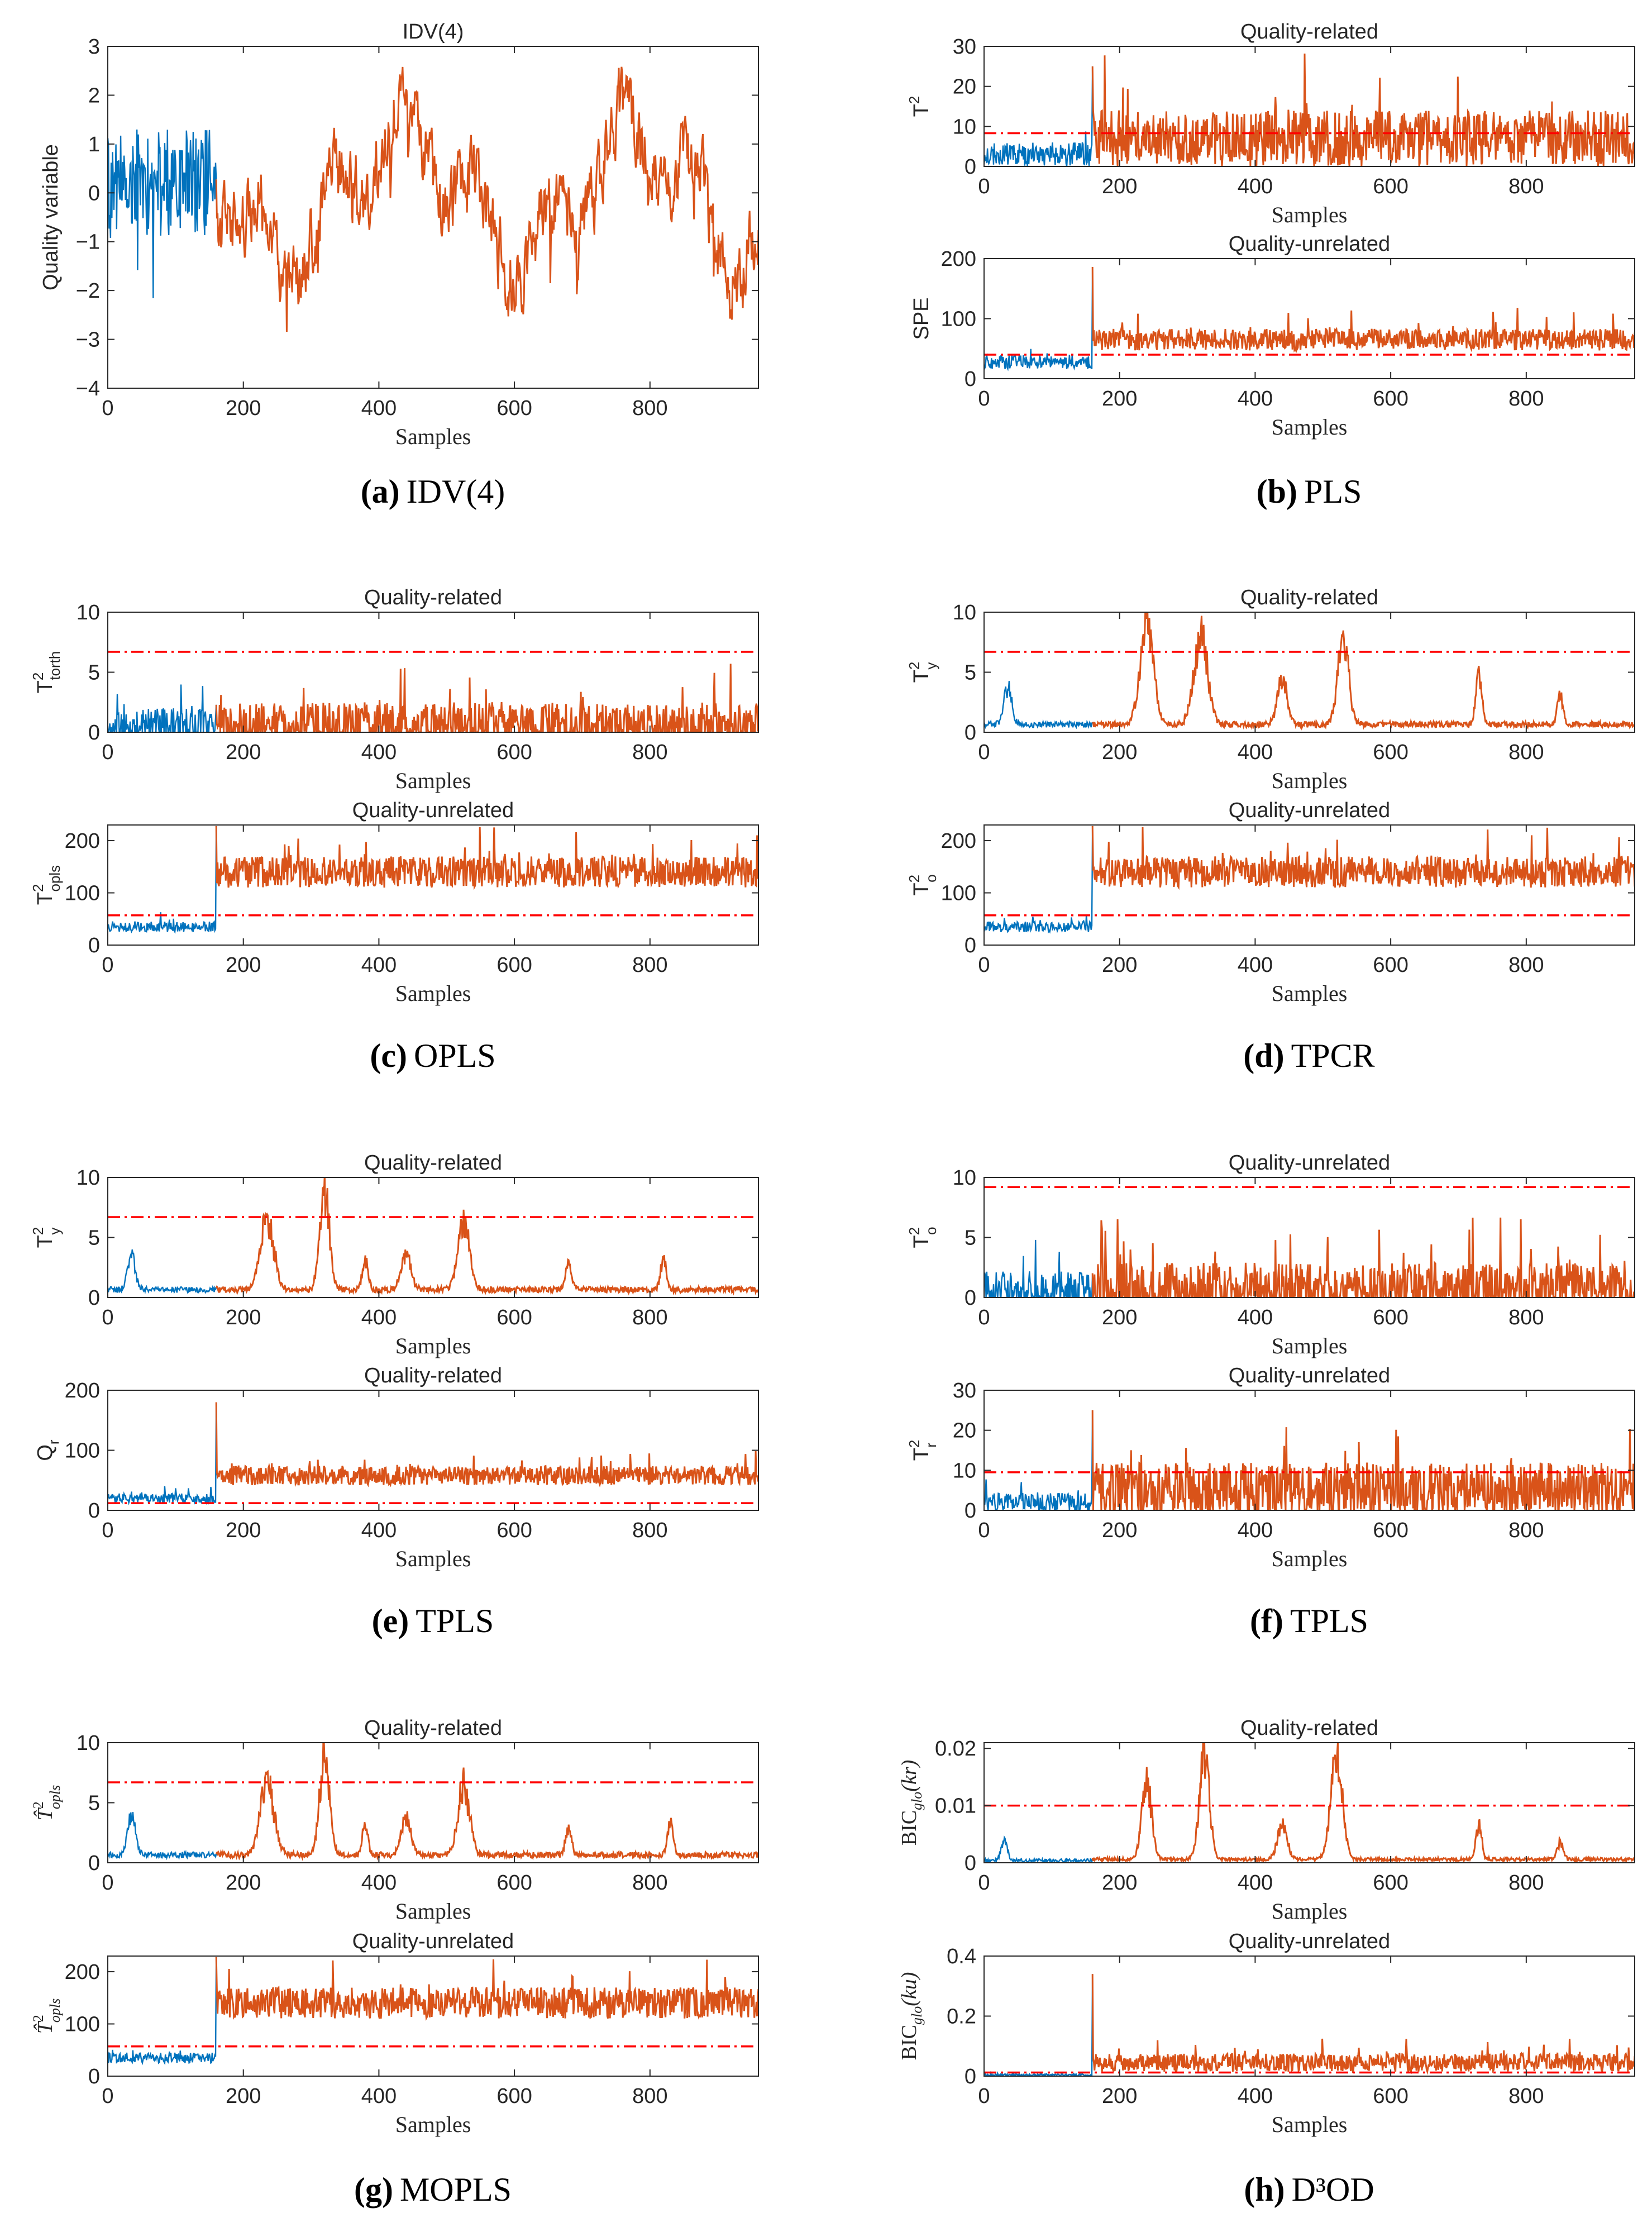 The height and width of the screenshot is (2237, 1652). I want to click on y-tick-label: 200, so click(82, 1972).